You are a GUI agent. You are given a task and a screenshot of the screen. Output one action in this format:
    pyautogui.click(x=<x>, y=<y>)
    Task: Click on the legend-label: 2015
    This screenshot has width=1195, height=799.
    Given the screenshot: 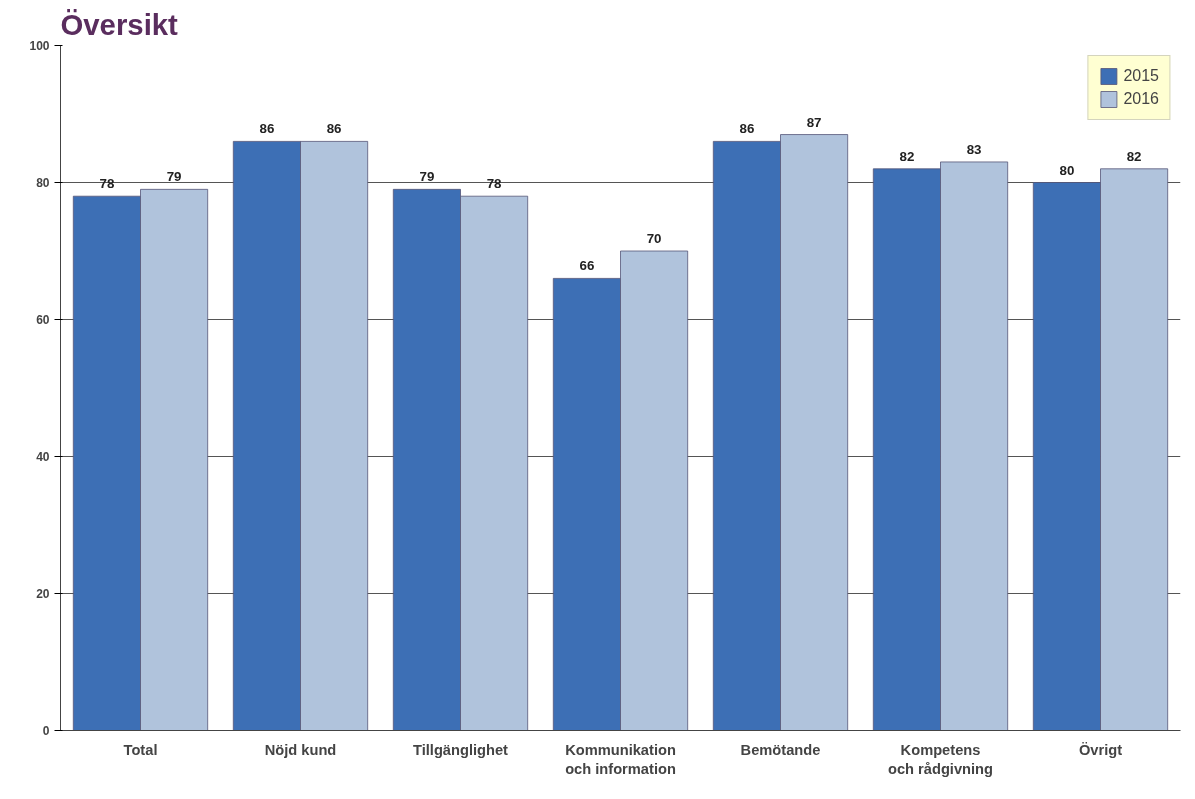 What is the action you would take?
    pyautogui.click(x=1141, y=76)
    